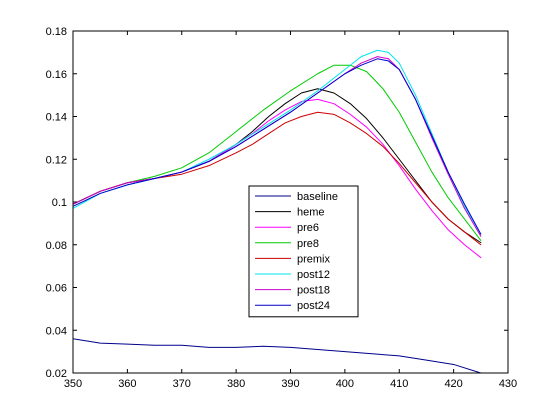 The width and height of the screenshot is (560, 420). I want to click on x-tick-label: 410, so click(399, 384).